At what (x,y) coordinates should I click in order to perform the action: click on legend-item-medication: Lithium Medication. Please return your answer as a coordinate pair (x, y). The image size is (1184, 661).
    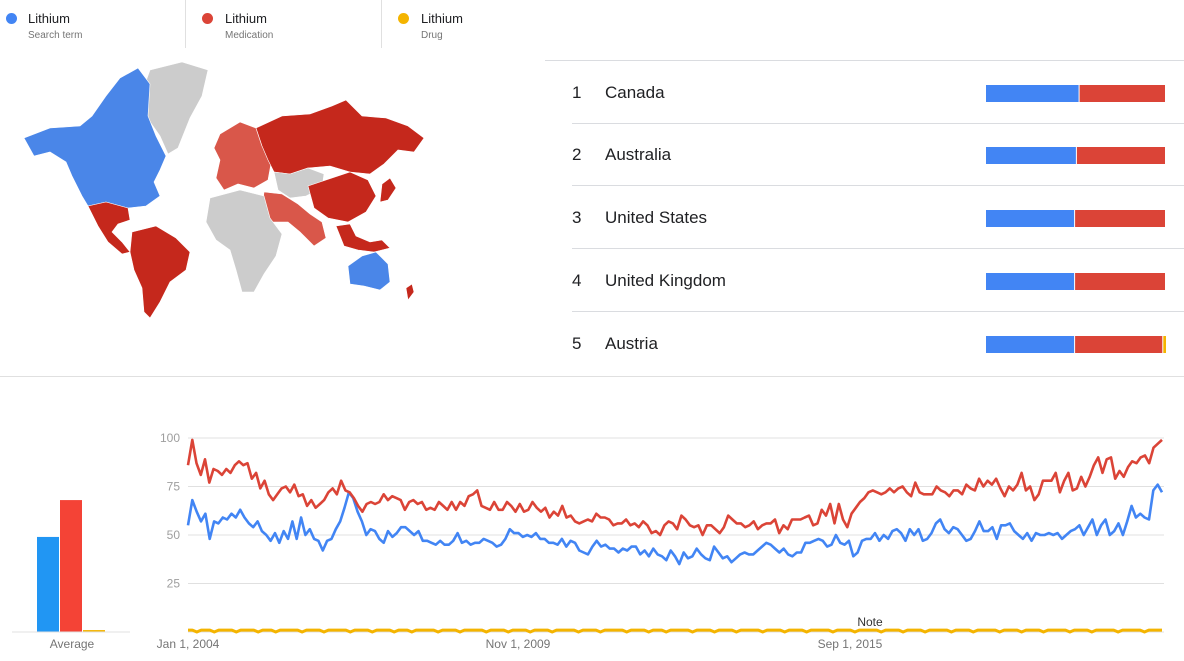
    Looking at the image, I should click on (283, 24).